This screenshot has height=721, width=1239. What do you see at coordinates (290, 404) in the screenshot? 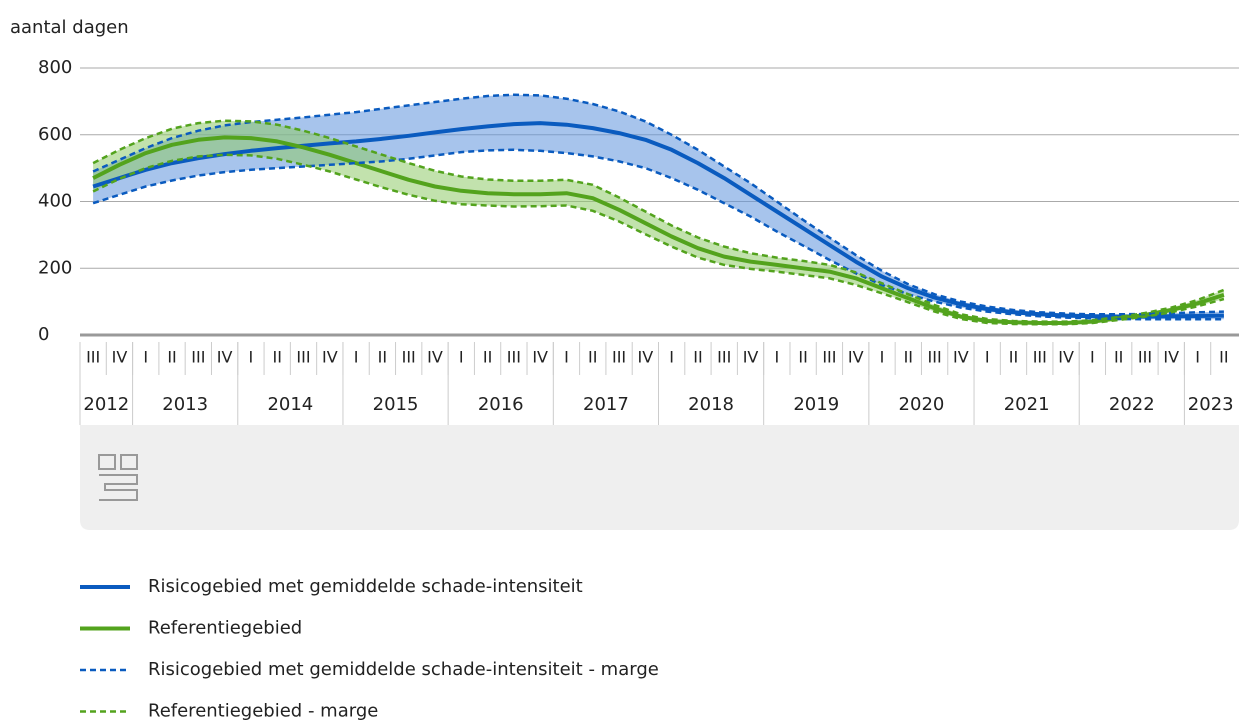
I see `year-label: 2014` at bounding box center [290, 404].